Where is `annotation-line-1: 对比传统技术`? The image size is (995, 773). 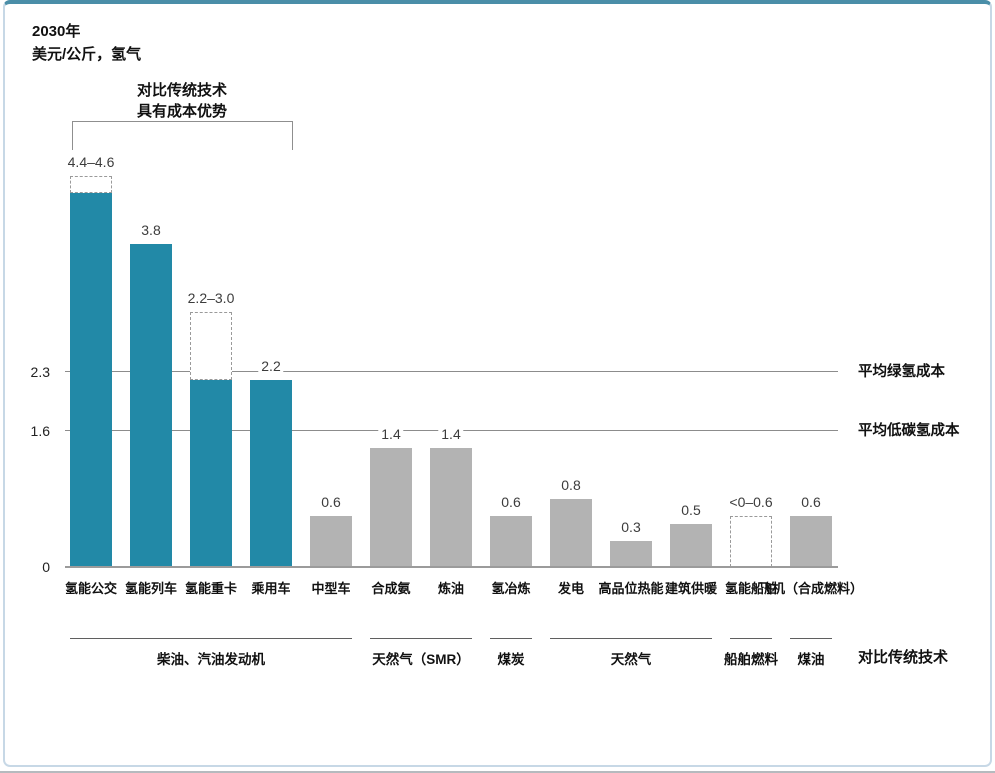
annotation-line-1: 对比传统技术 is located at coordinates (181, 90).